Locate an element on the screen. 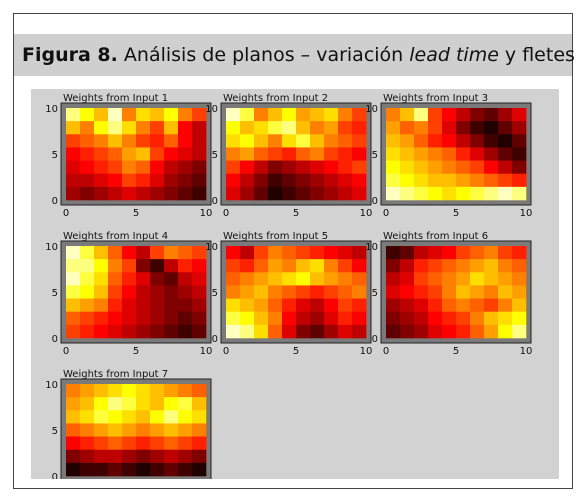 Image resolution: width=585 pixels, height=500 pixels. y-tick-label: 5 is located at coordinates (215, 155).